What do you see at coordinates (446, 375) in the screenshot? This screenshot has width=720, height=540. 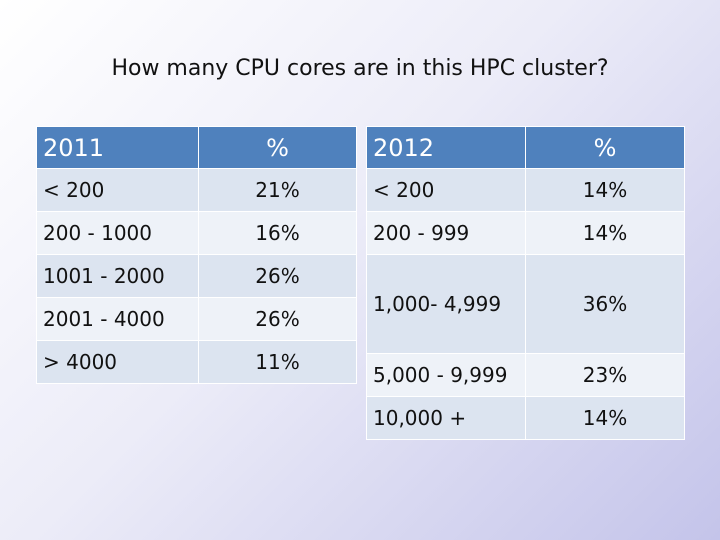 I see `range-cell: 5,000 - 9,999` at bounding box center [446, 375].